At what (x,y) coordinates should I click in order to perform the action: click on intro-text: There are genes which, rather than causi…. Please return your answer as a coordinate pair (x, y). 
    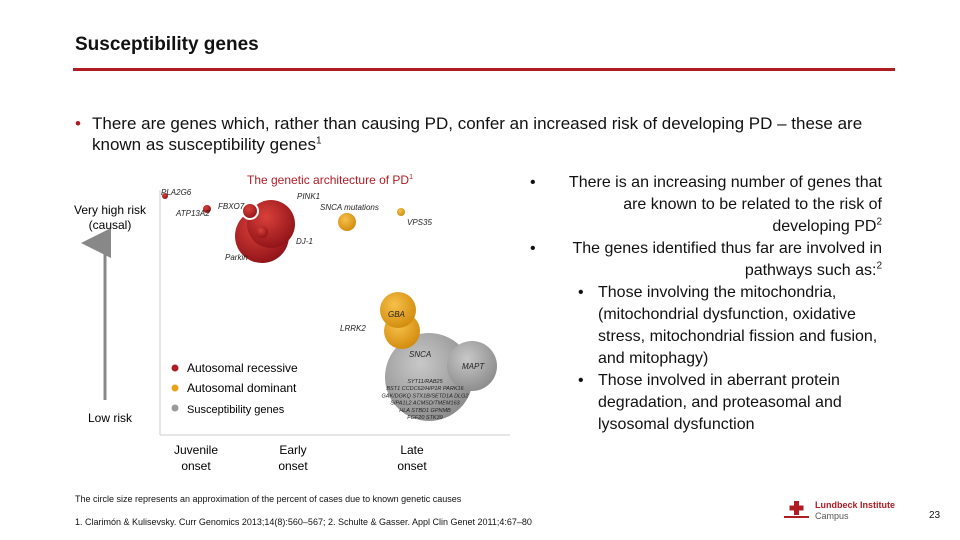
    Looking at the image, I should click on (485, 134).